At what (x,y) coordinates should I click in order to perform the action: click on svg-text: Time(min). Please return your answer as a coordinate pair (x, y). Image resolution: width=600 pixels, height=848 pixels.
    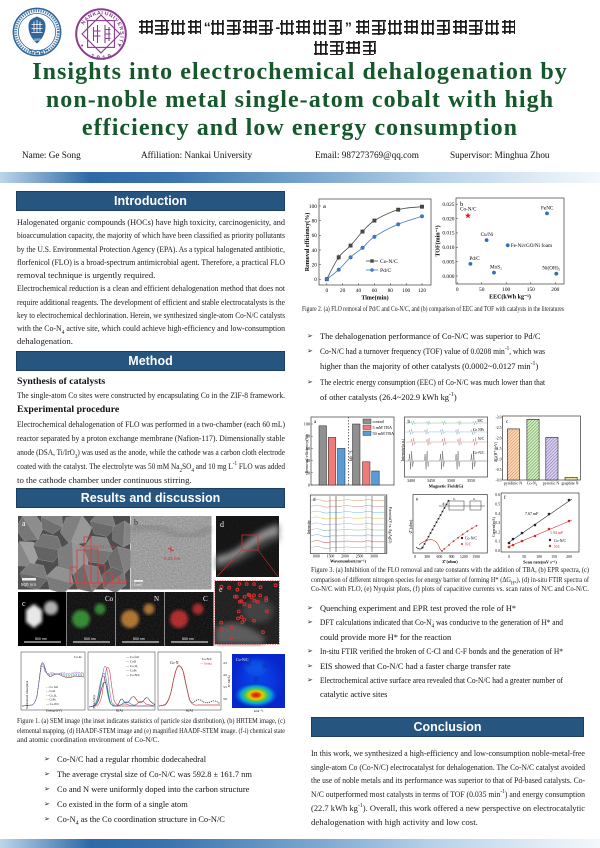
    Looking at the image, I should click on (374, 298).